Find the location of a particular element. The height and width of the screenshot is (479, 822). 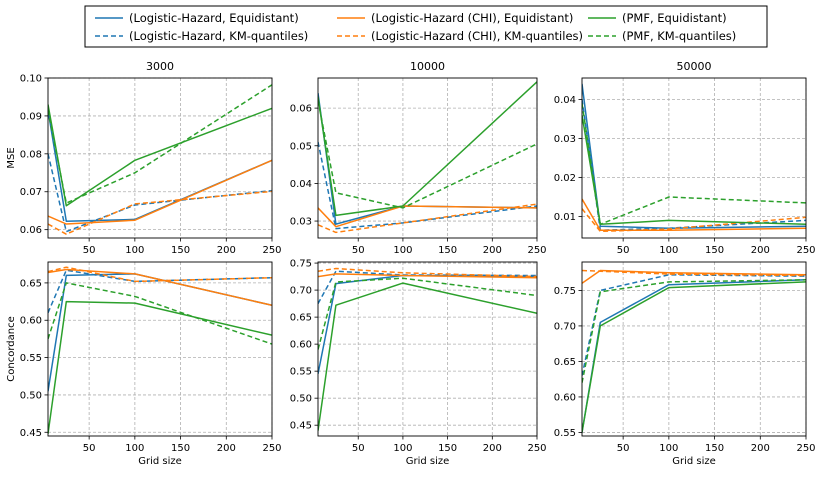

legend-entry: (PMF, Equidistant) is located at coordinates (657, 18).